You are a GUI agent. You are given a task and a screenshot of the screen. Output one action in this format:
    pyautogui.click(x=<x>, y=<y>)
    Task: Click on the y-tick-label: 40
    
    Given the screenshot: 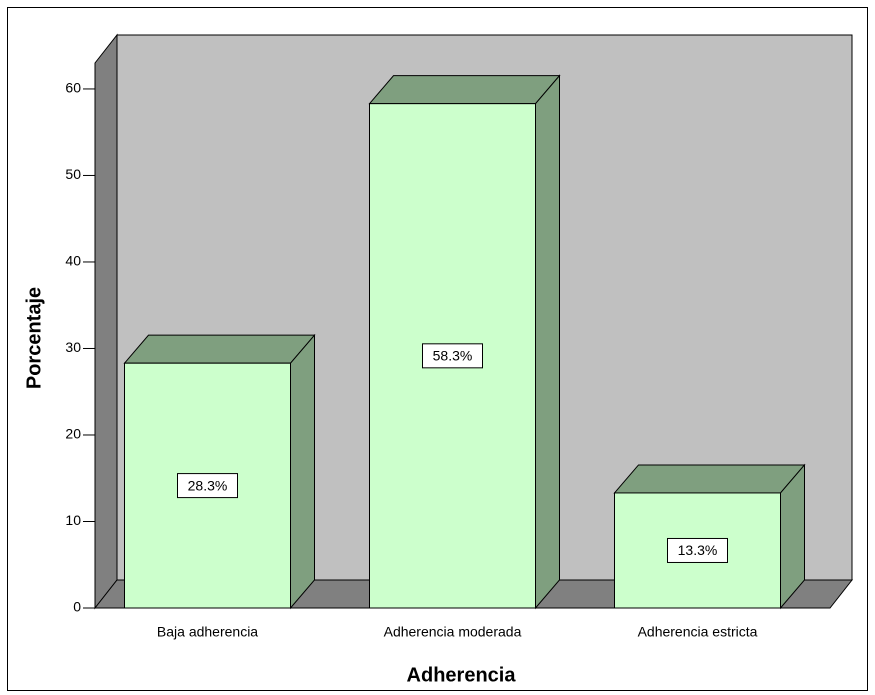 What is the action you would take?
    pyautogui.click(x=73, y=261)
    